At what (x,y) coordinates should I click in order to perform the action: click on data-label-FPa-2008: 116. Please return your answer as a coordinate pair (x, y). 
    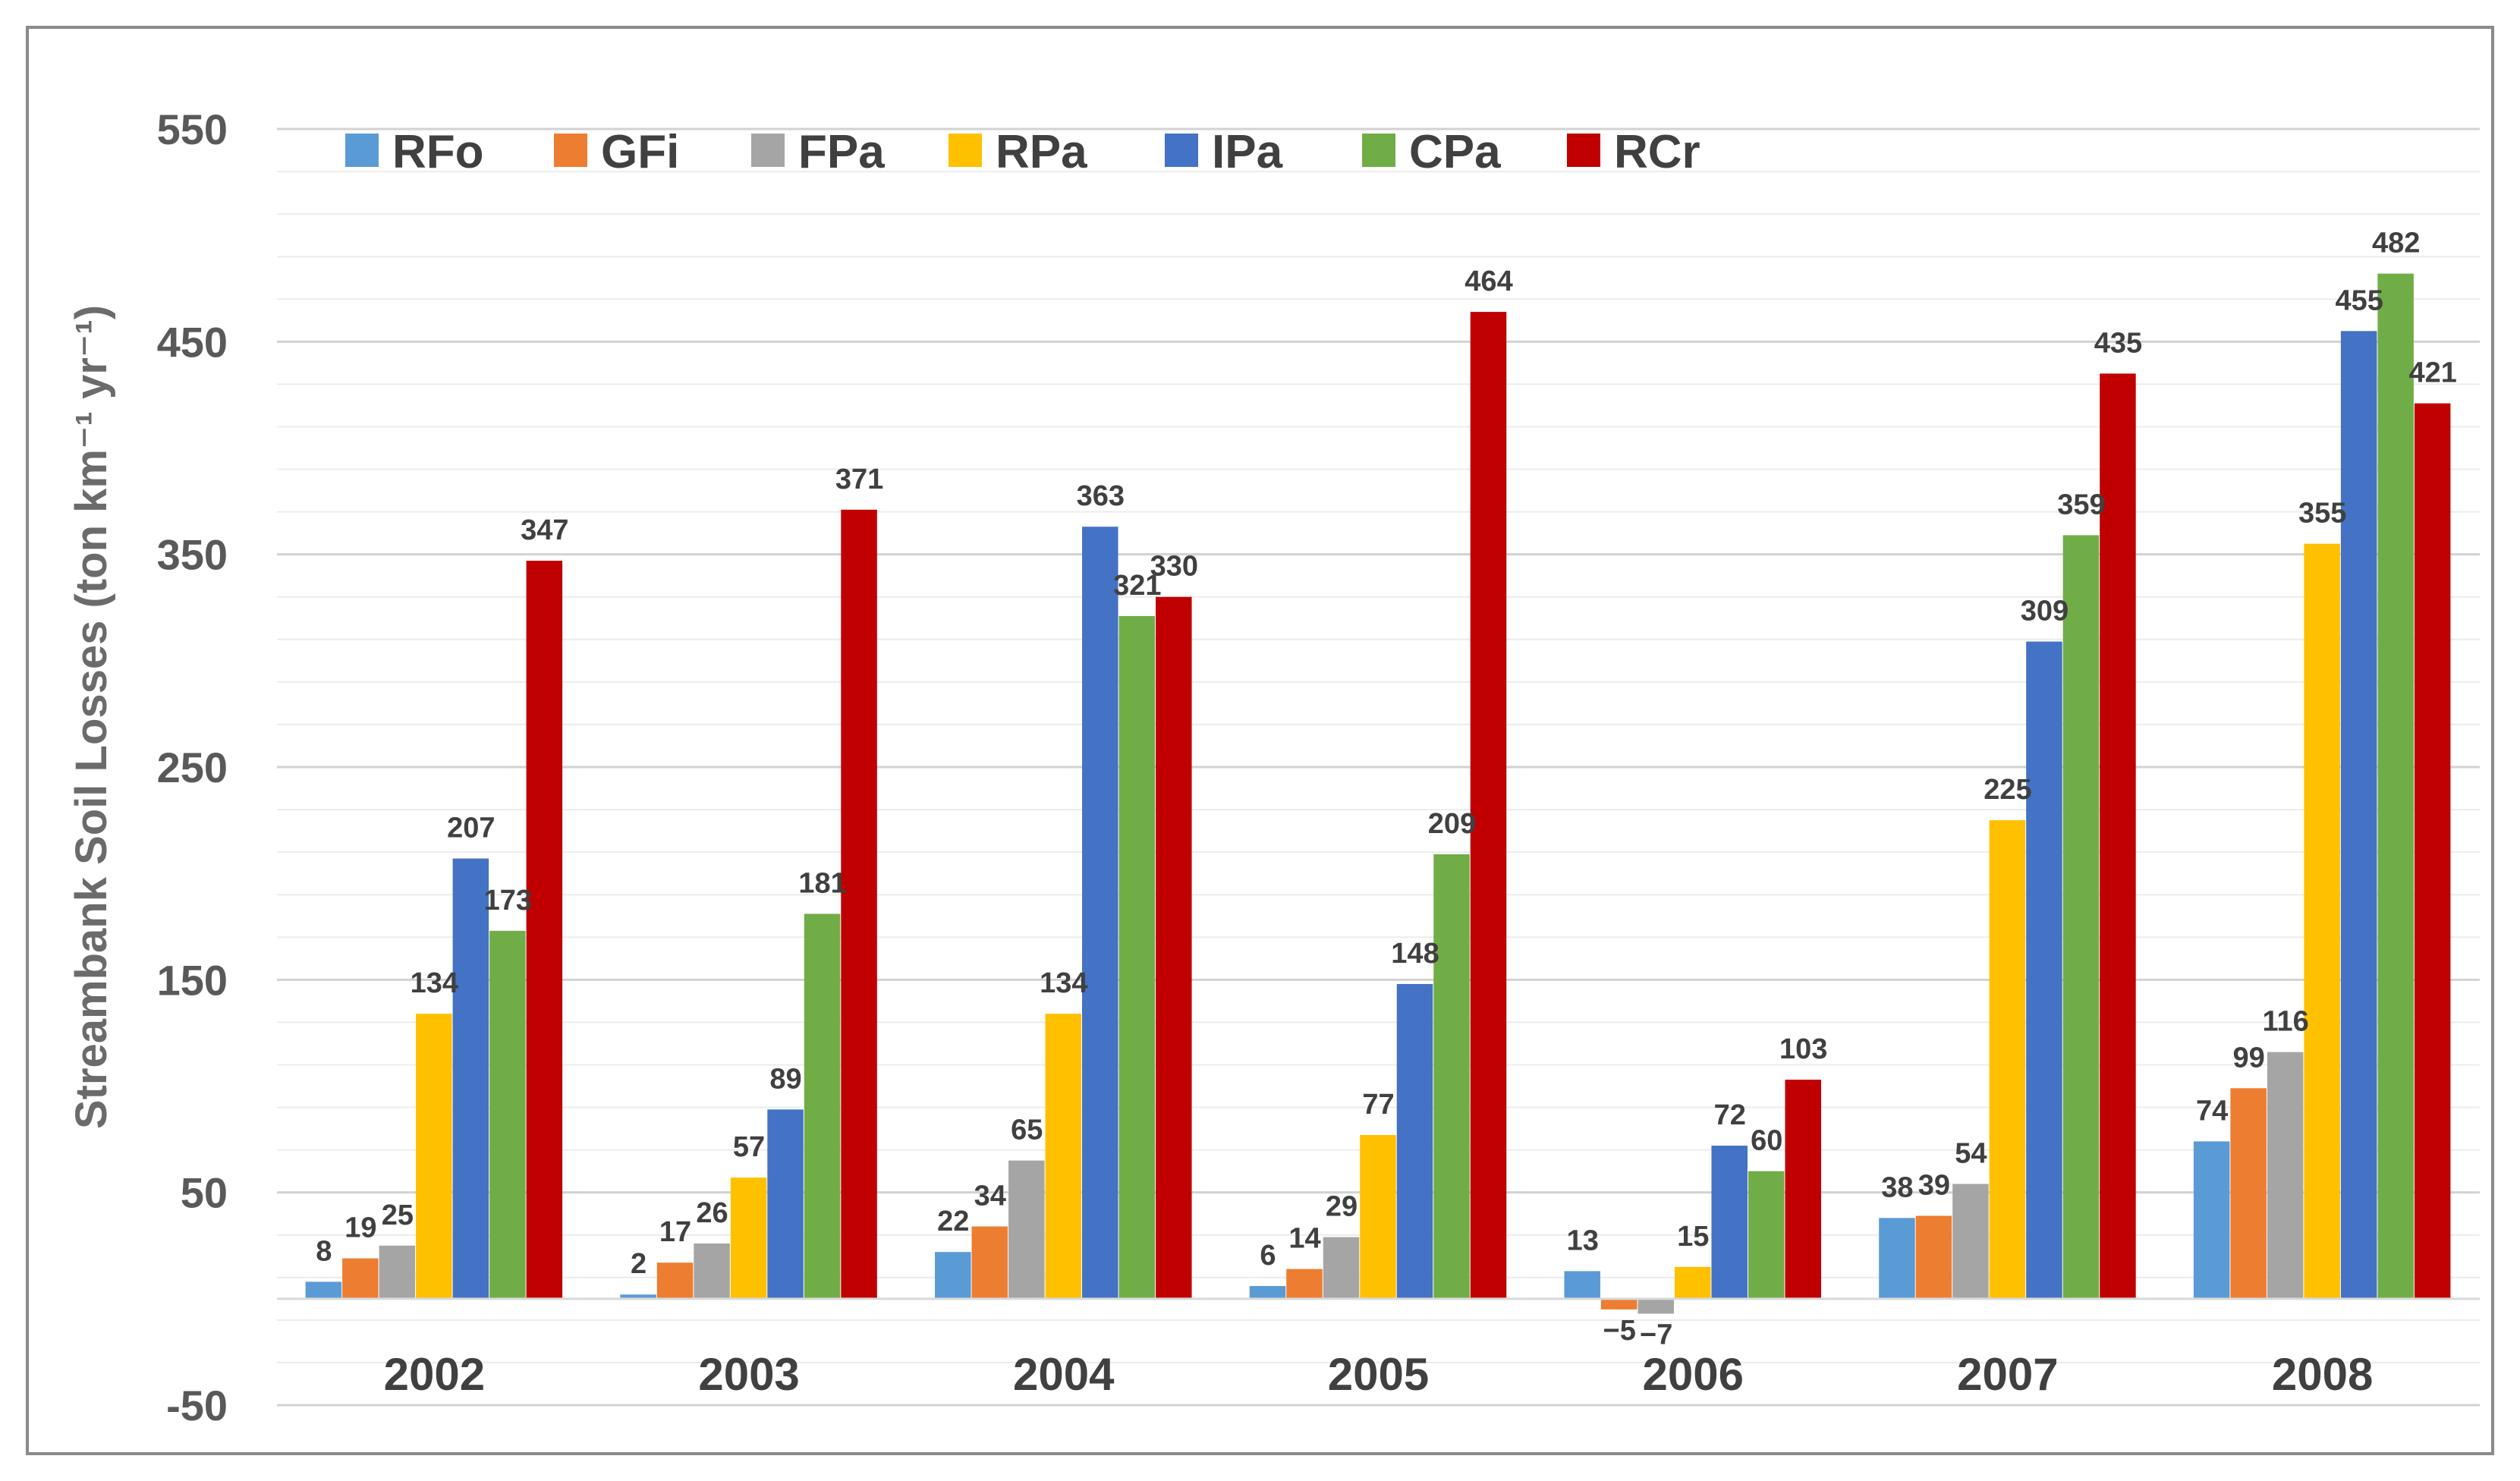
    Looking at the image, I should click on (2285, 1022).